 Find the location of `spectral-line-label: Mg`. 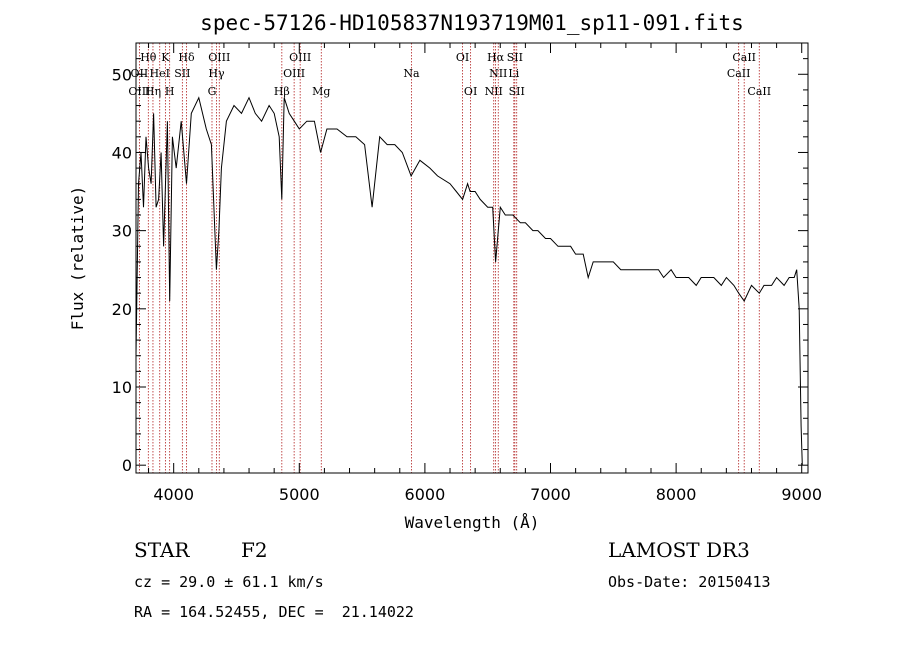

spectral-line-label: Mg is located at coordinates (321, 91).